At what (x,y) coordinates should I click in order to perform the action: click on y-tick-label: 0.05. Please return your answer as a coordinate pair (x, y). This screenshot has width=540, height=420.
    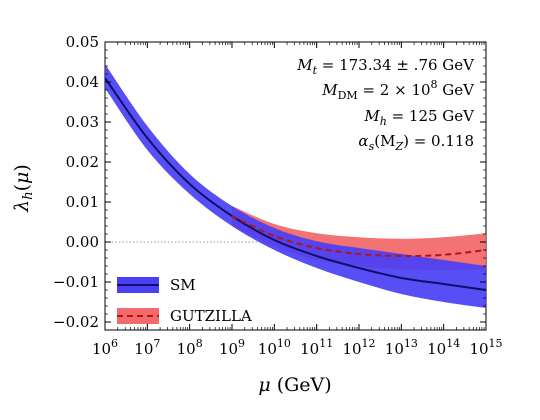
    Looking at the image, I should click on (82, 42).